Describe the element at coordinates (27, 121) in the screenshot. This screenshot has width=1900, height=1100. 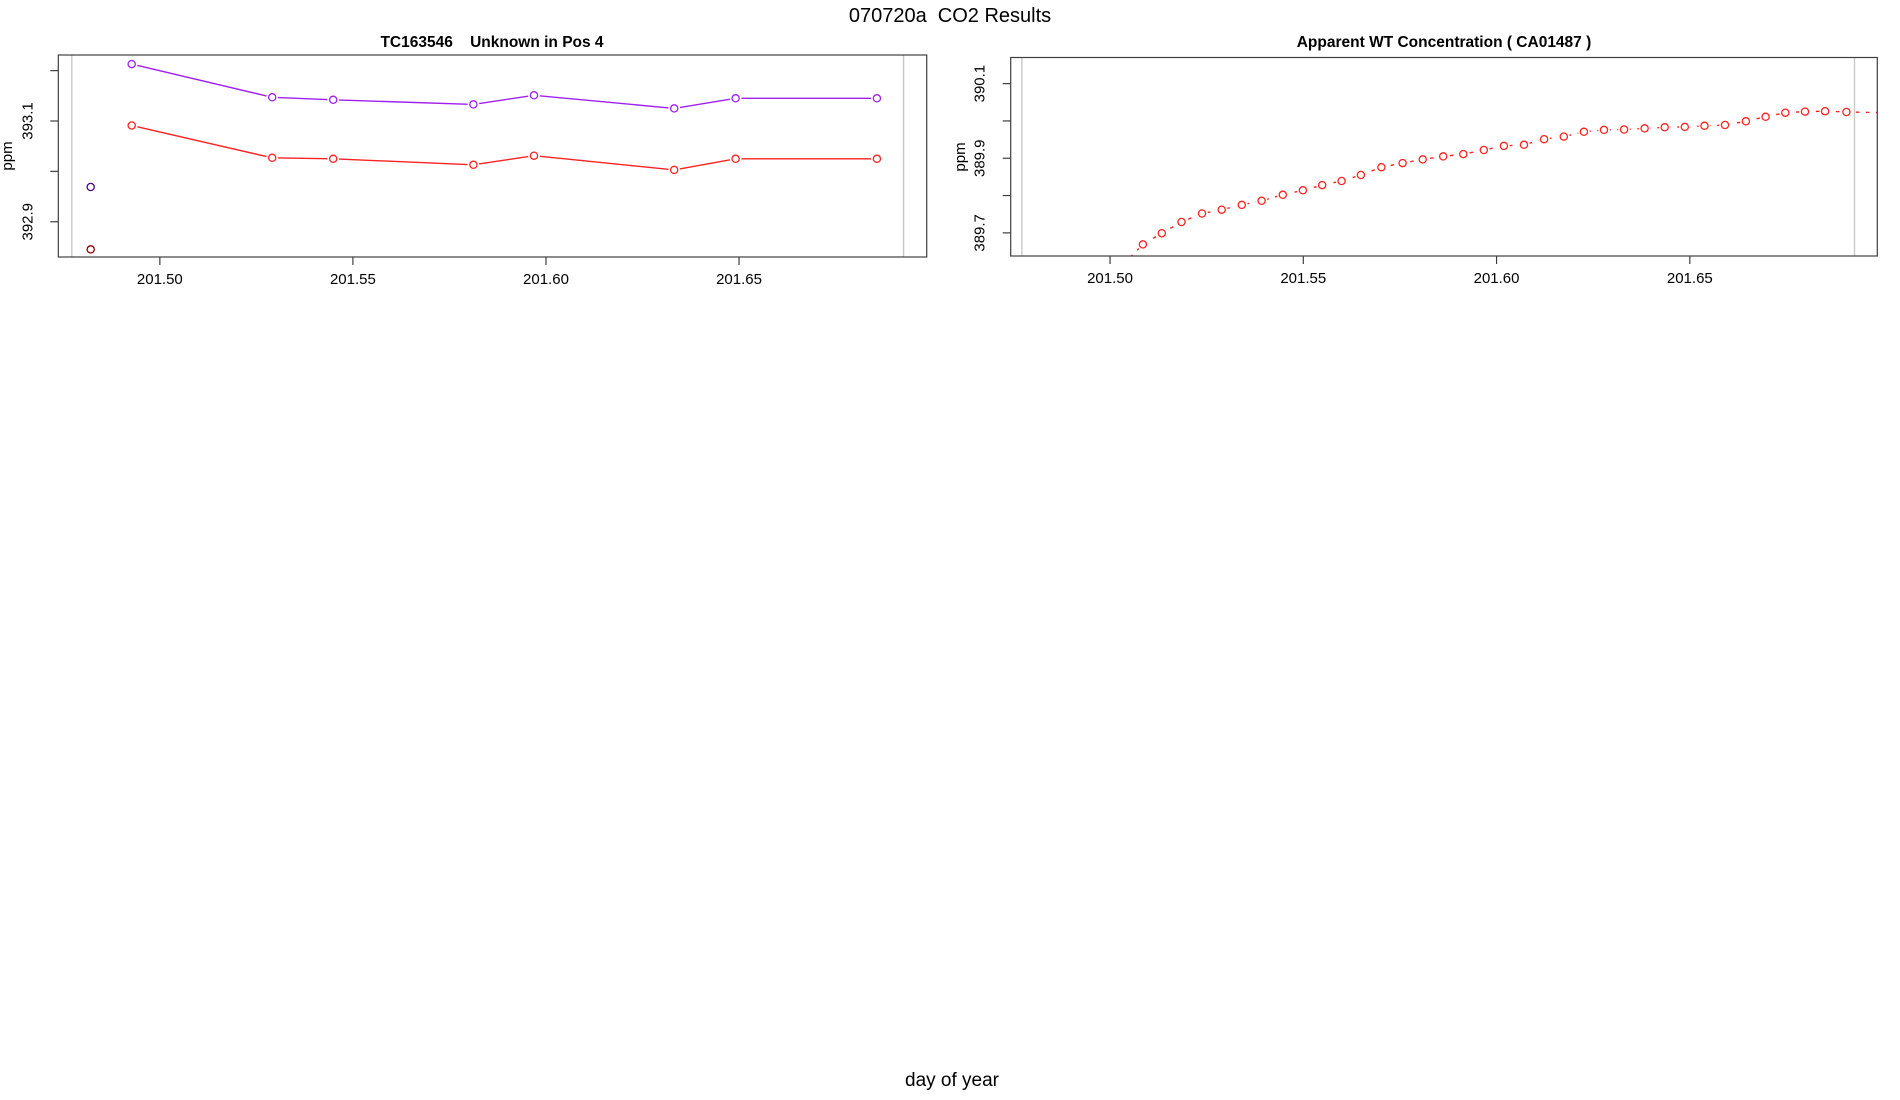
I see `y-tick-label: 393.1` at that location.